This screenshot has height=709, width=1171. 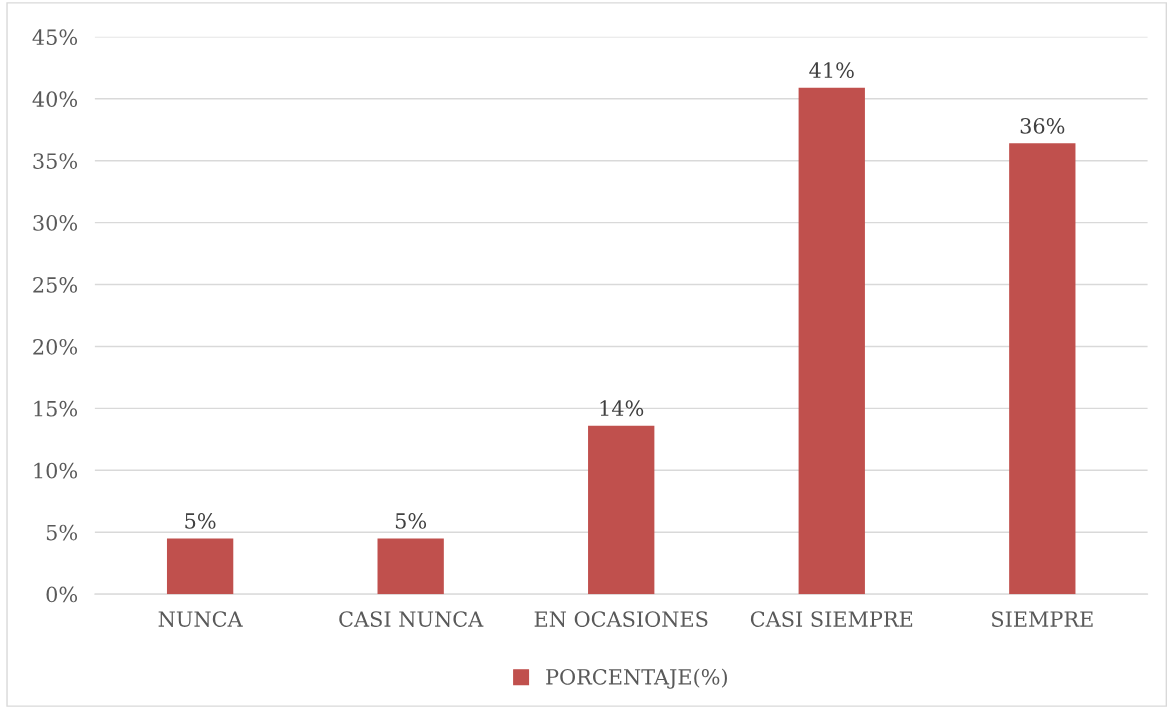 What do you see at coordinates (55, 37) in the screenshot?
I see `y-tick-label: 45%` at bounding box center [55, 37].